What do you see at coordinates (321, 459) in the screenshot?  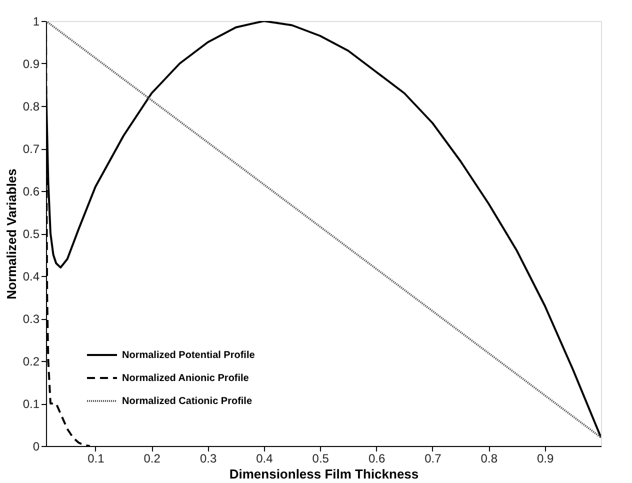 I see `x-tick-label: 0.5` at bounding box center [321, 459].